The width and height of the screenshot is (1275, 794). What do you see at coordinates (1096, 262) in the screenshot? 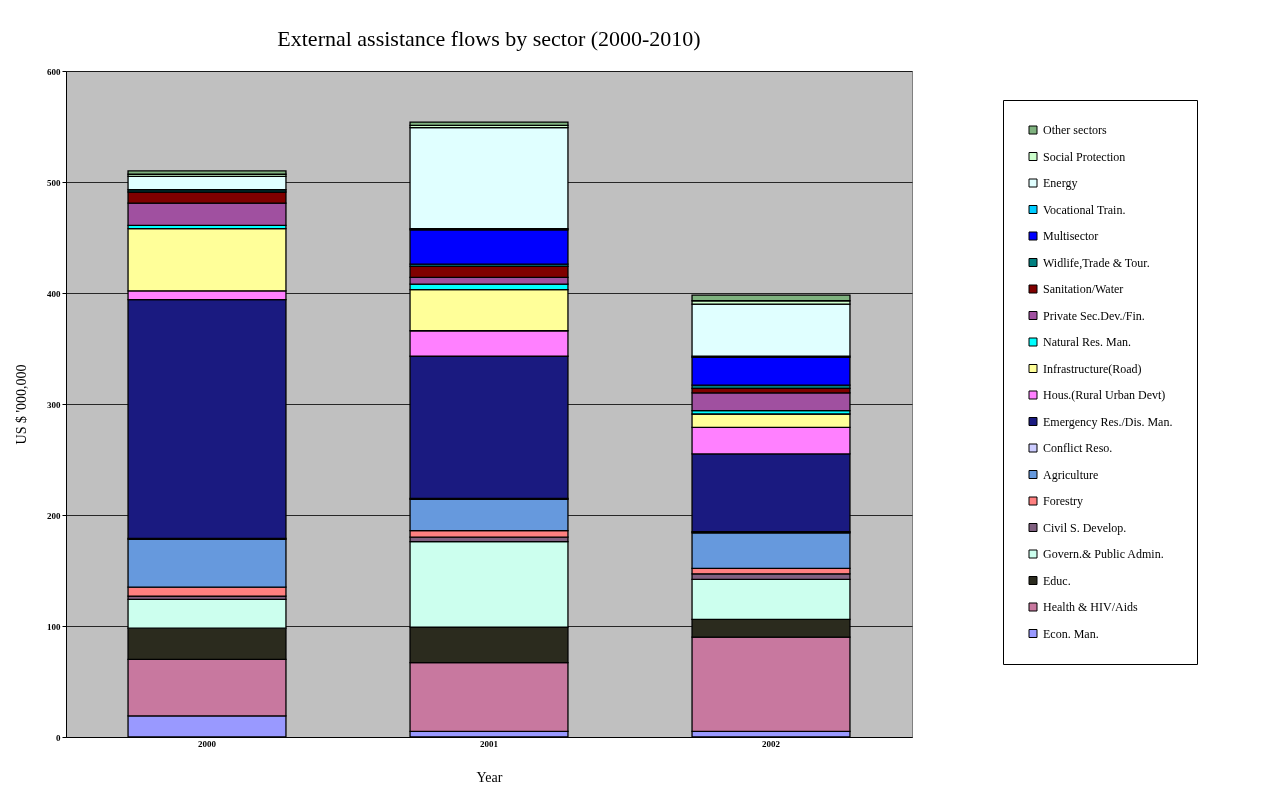
I see `legend-label: Widlife,Trade & Tour.` at bounding box center [1096, 262].